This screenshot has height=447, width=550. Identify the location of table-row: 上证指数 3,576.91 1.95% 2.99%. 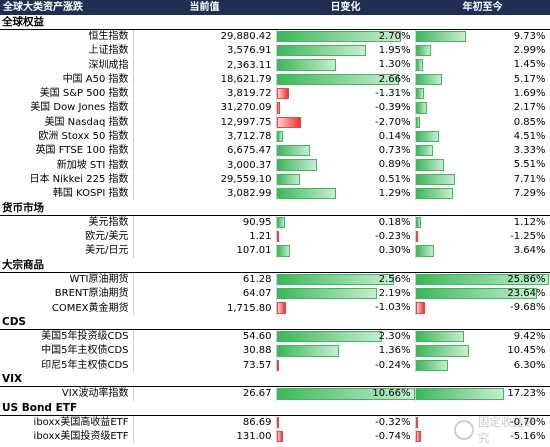
(275, 51).